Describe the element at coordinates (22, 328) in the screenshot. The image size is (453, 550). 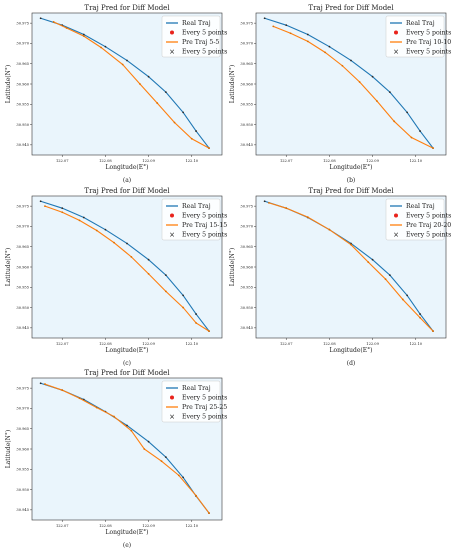
I see `y-tick-label: 30.945` at that location.